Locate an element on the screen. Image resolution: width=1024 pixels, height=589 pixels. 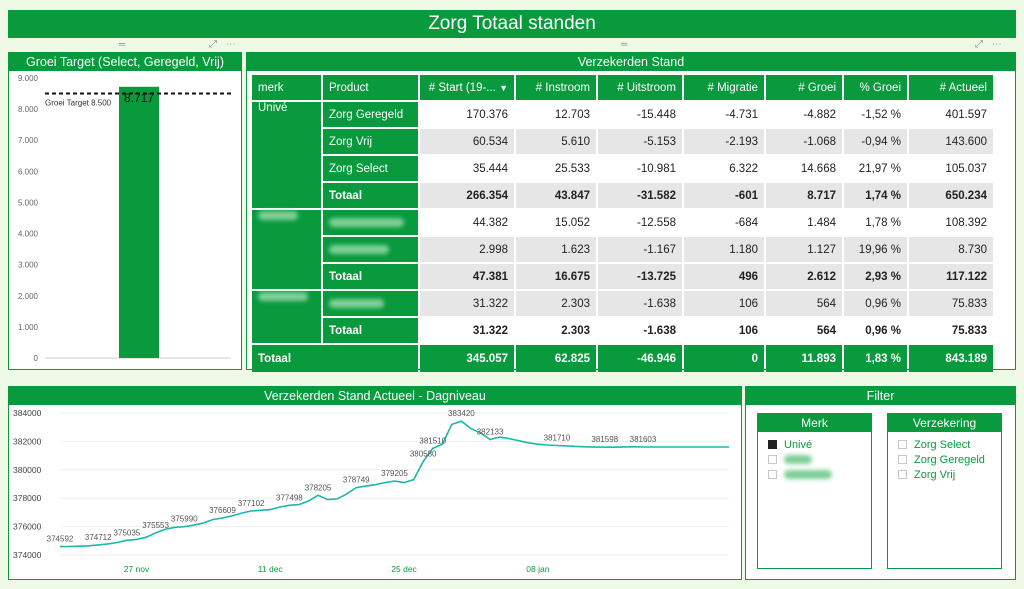
col-product-header: Product is located at coordinates (370, 87).